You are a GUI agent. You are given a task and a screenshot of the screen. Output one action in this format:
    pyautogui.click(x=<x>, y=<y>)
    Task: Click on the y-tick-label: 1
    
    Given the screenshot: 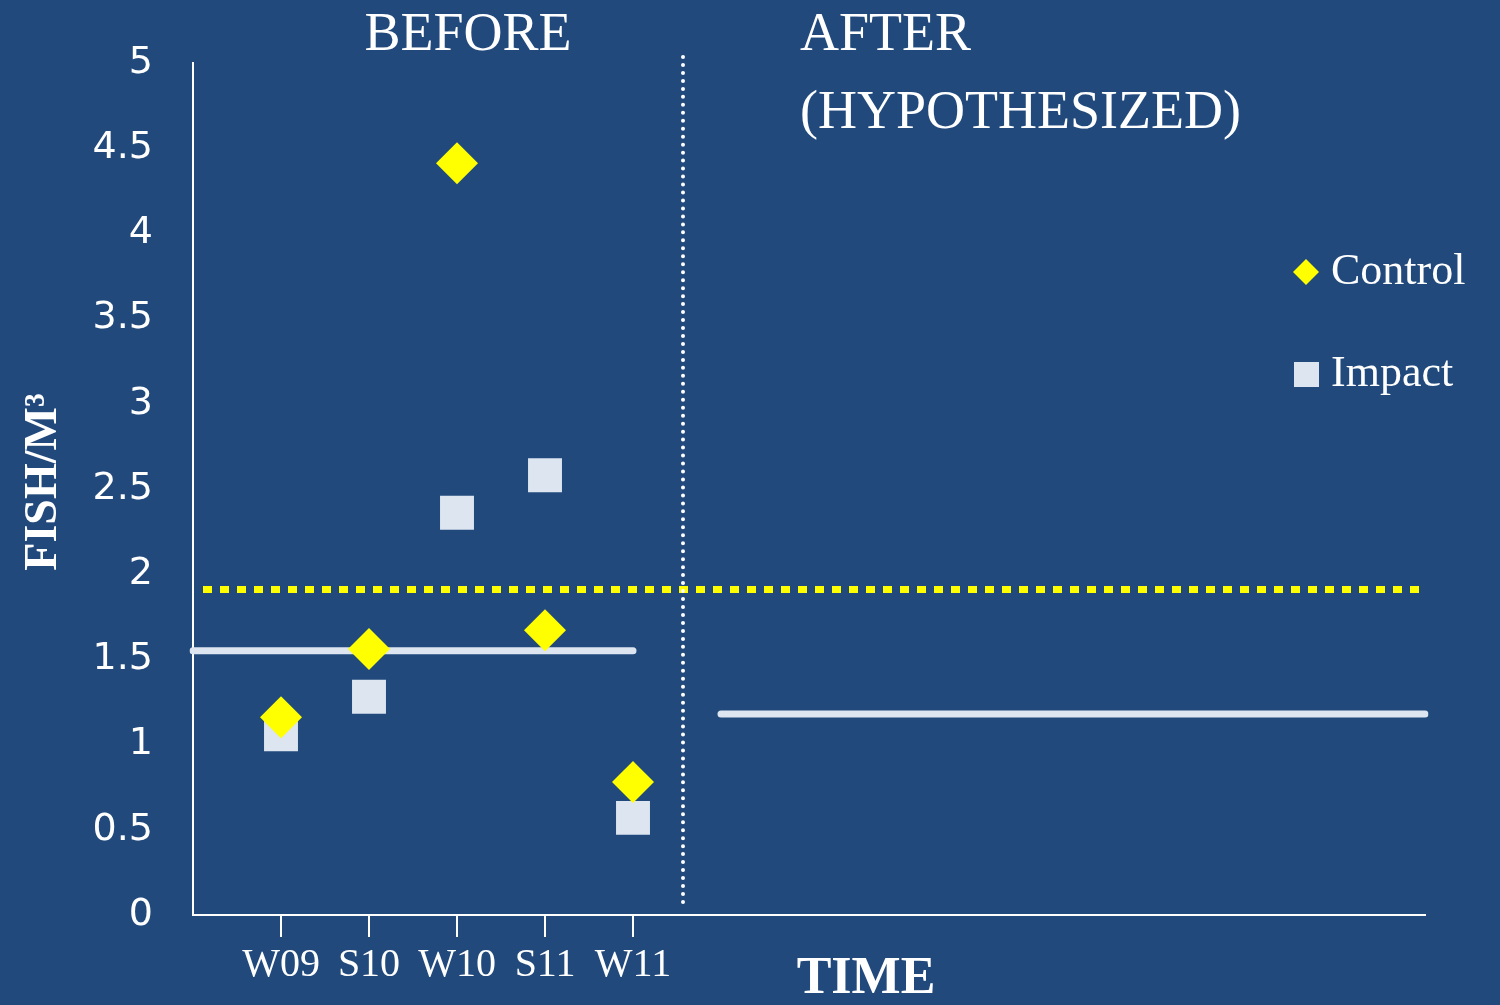 What is the action you would take?
    pyautogui.click(x=140, y=741)
    